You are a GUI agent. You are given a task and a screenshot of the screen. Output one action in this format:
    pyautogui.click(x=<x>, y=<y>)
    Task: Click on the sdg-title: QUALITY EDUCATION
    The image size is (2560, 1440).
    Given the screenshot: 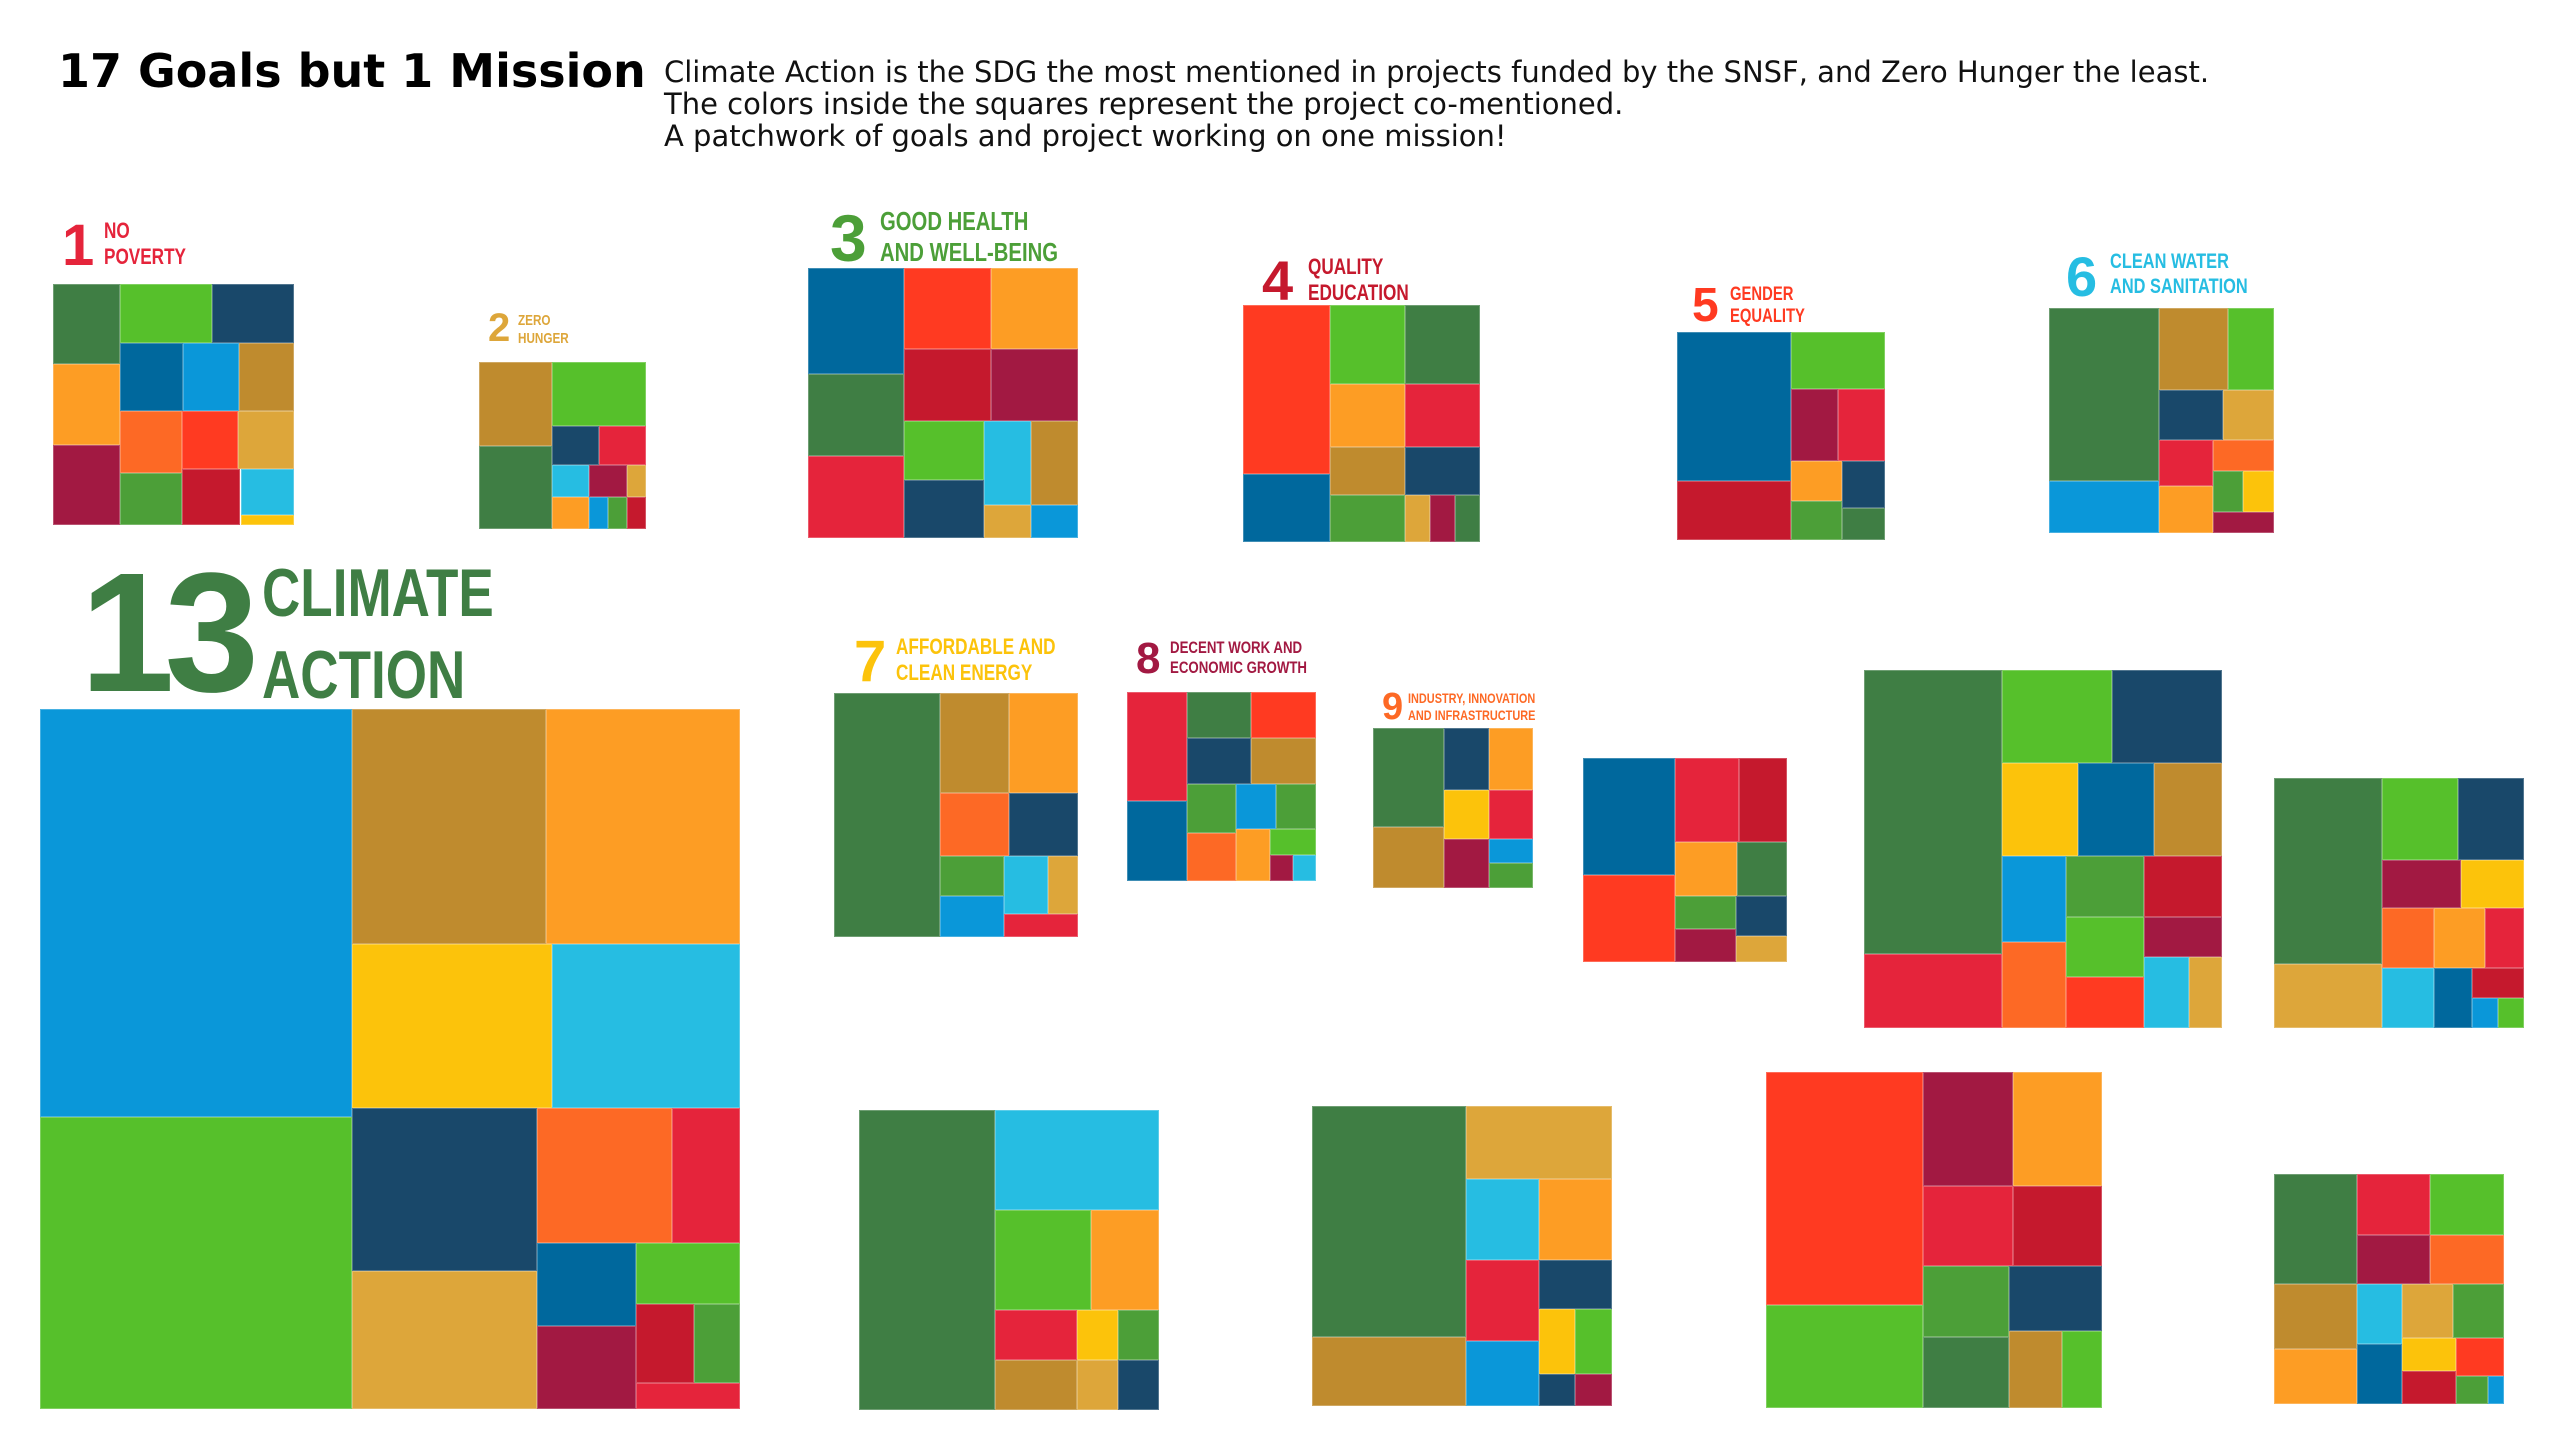 What is the action you would take?
    pyautogui.click(x=1358, y=279)
    